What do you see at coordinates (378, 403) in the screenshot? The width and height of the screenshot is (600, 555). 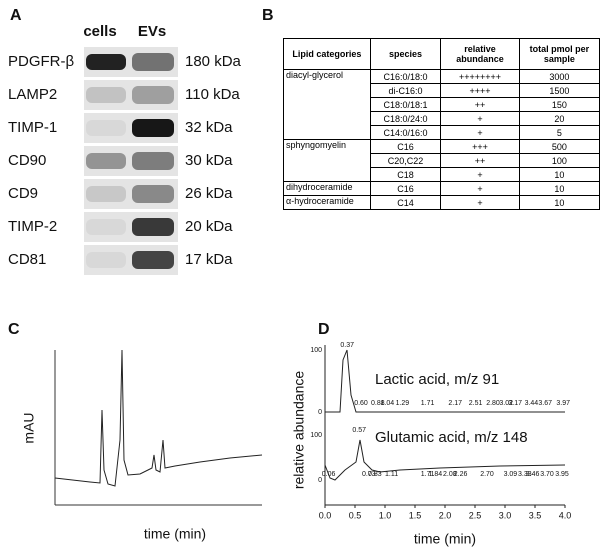 I see `peak-label: 0.88` at bounding box center [378, 403].